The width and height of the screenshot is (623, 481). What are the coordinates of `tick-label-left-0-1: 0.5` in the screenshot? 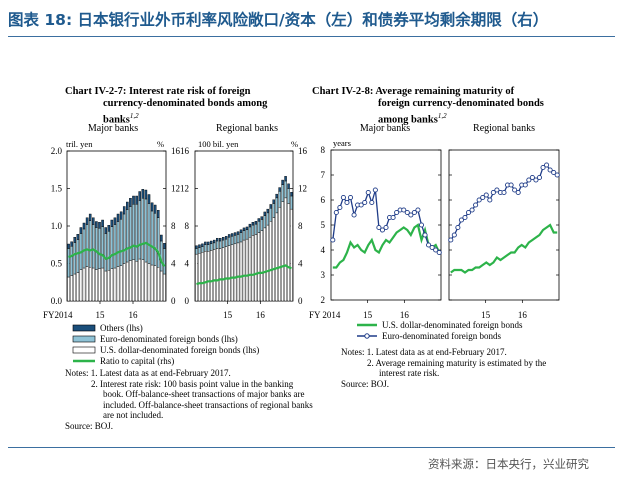 It's located at (57, 264).